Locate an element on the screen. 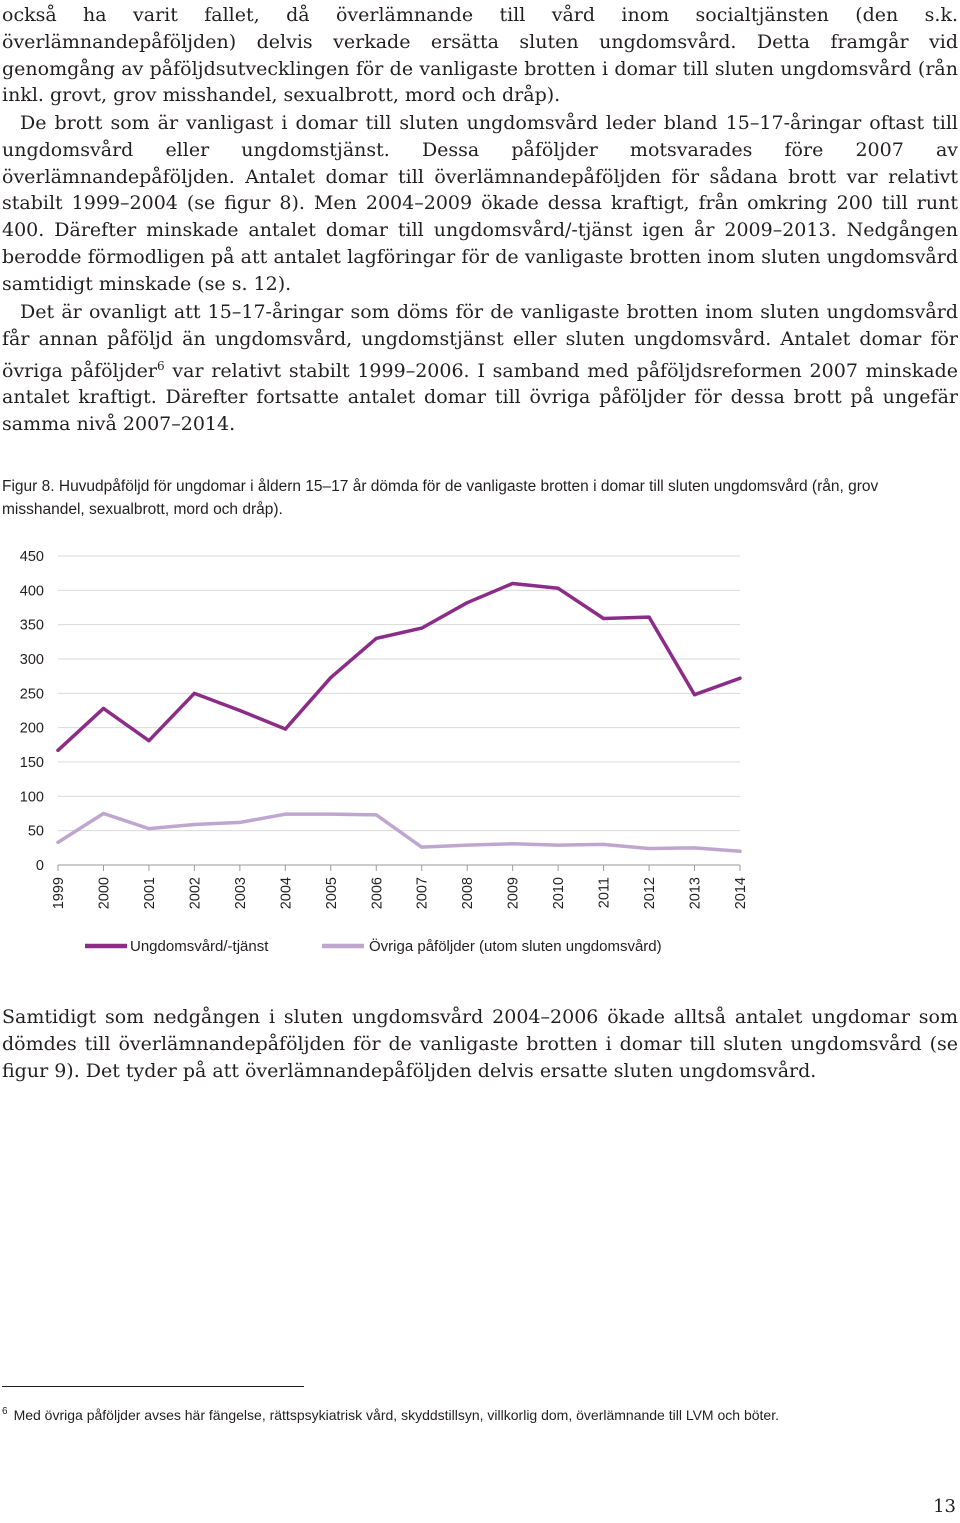  x-tick-label: 2001 is located at coordinates (150, 893).